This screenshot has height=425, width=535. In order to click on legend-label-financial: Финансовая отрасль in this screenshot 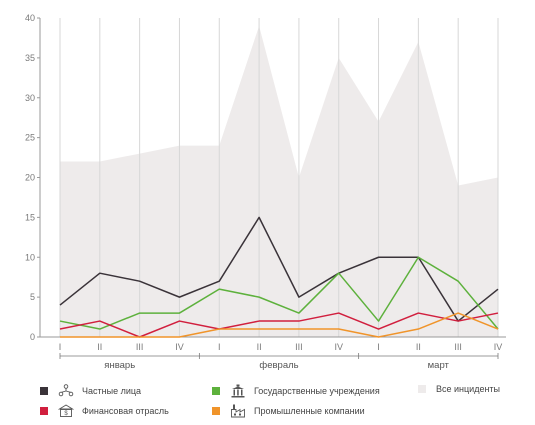, I will do `click(125, 411)`.